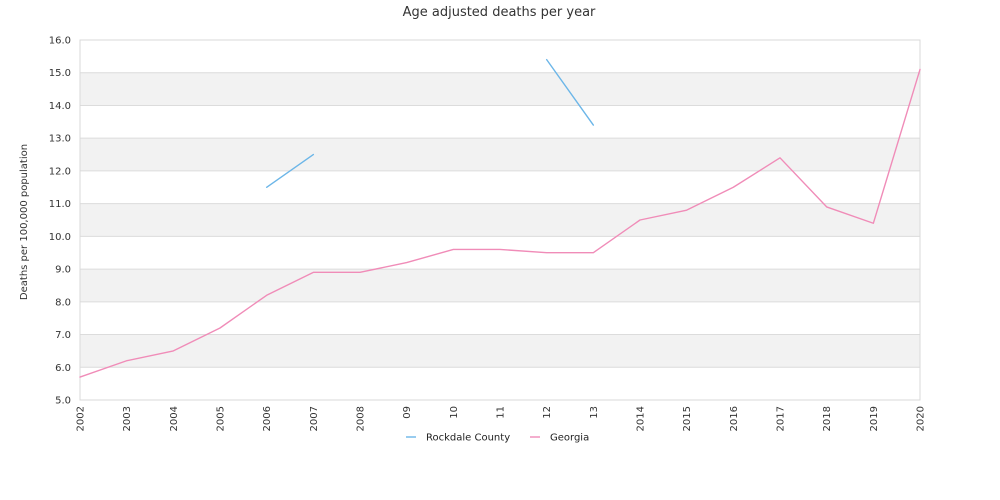  I want to click on y-tick-label: 16.0, so click(60, 41).